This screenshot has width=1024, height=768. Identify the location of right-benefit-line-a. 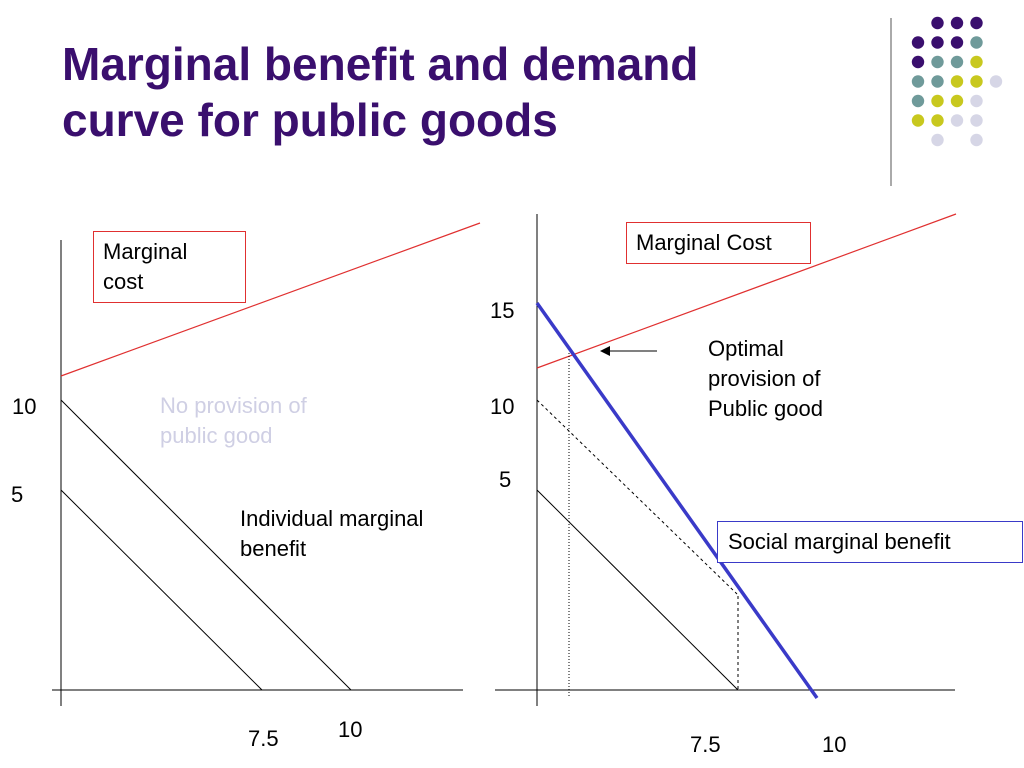
(637, 590).